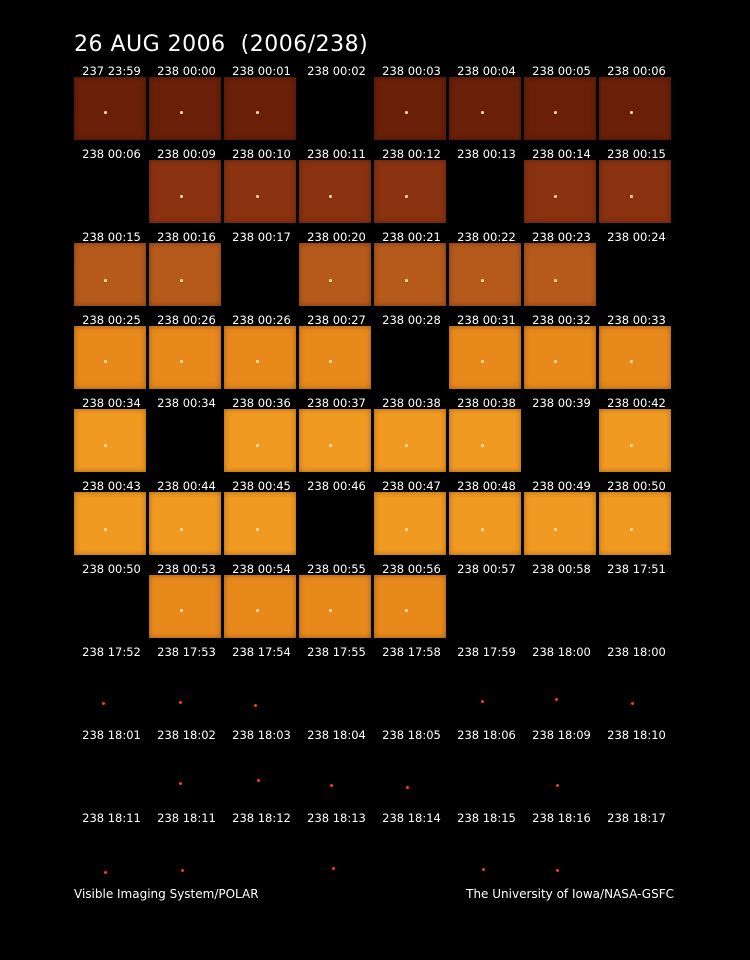 The height and width of the screenshot is (960, 750). What do you see at coordinates (261, 403) in the screenshot?
I see `timestamp-label: 238 00:36` at bounding box center [261, 403].